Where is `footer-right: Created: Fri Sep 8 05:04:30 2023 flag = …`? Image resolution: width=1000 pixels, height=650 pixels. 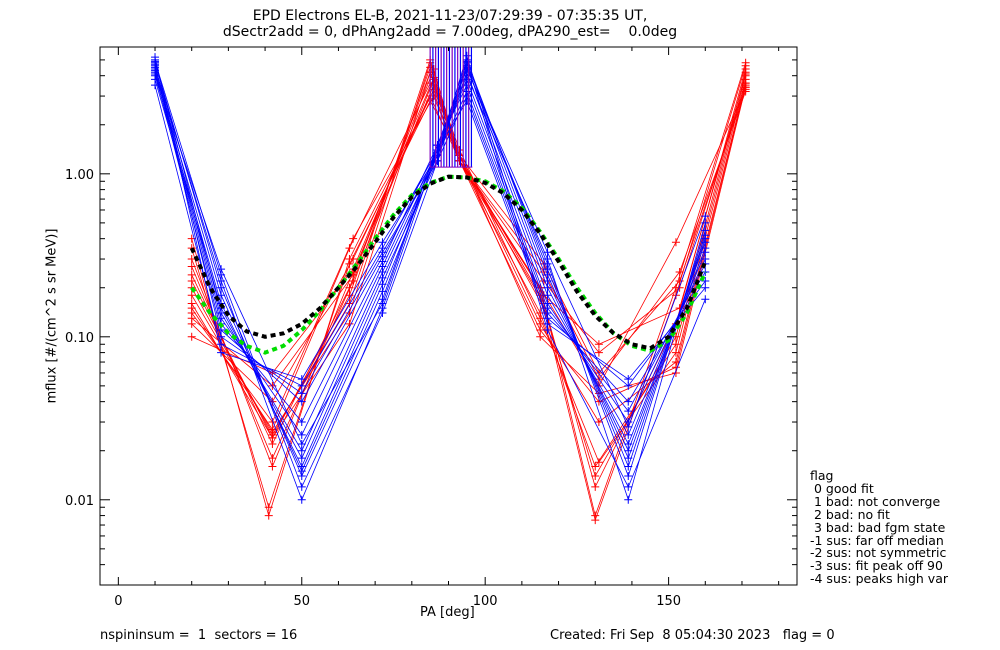 footer-right: Created: Fri Sep 8 05:04:30 2023 flag = … is located at coordinates (692, 635).